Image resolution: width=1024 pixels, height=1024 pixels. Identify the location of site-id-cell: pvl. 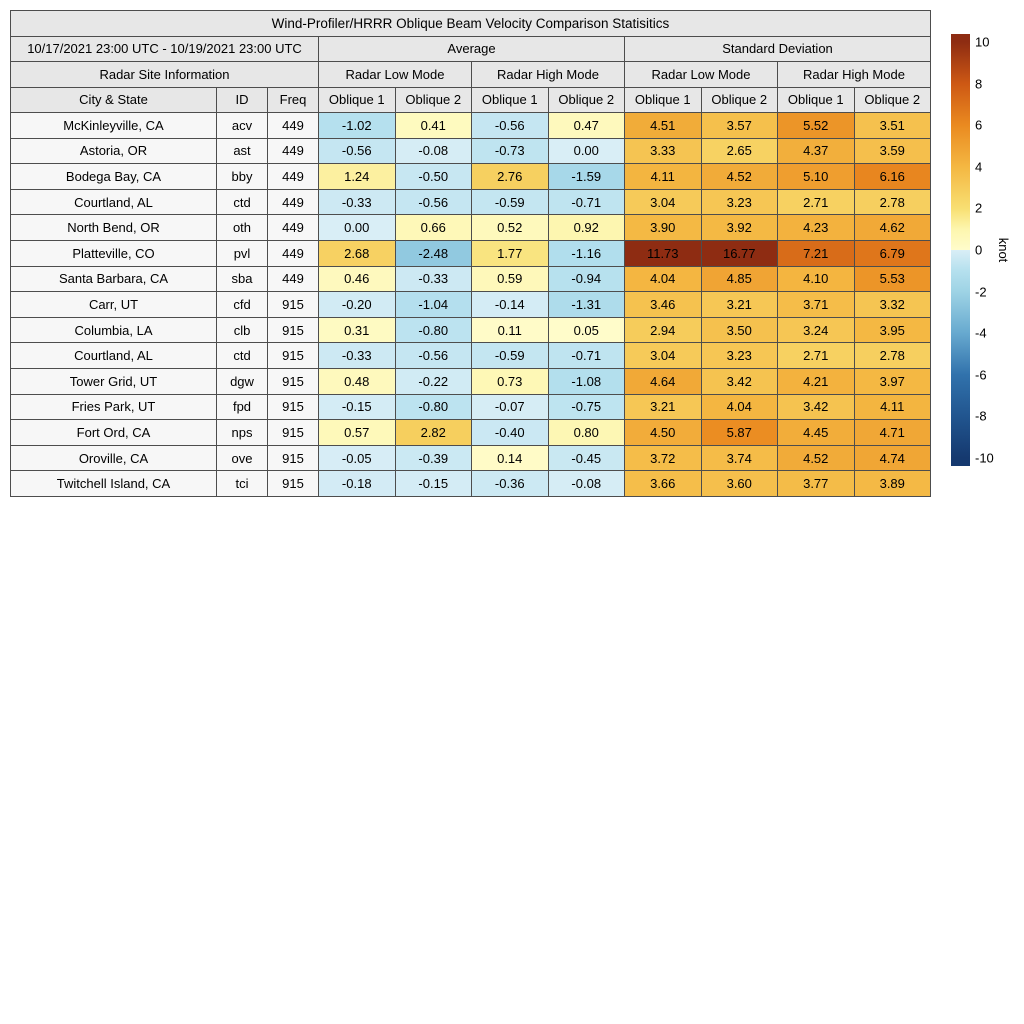
(242, 253).